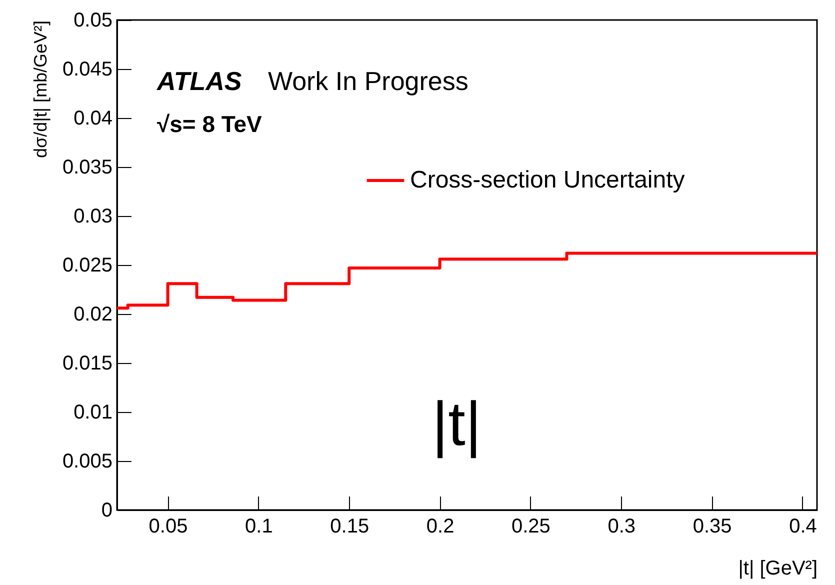  What do you see at coordinates (40, 89) in the screenshot?
I see `y-axis-title: dσ/d|t| [mb/GeV²]` at bounding box center [40, 89].